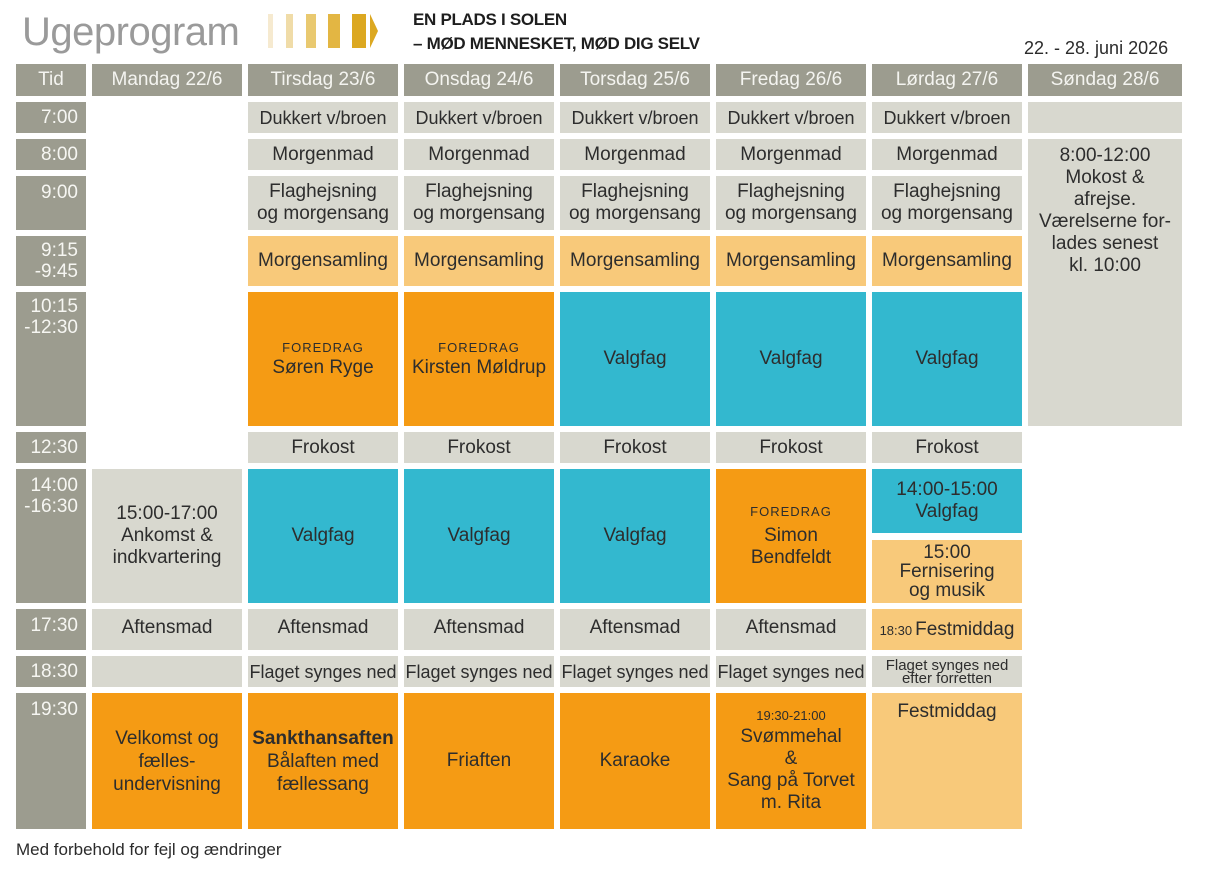  What do you see at coordinates (479, 203) in the screenshot?
I see `event-flaghejsning-wed: Flaghejsning og morgensang` at bounding box center [479, 203].